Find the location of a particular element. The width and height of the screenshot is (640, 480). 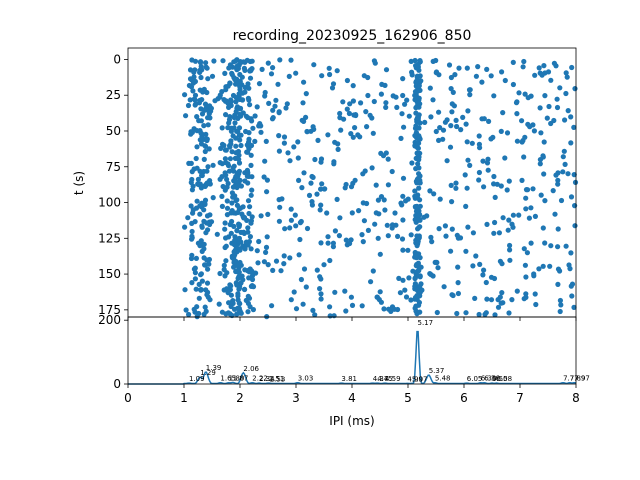

histogram-peak-label: 1.29 is located at coordinates (208, 373).